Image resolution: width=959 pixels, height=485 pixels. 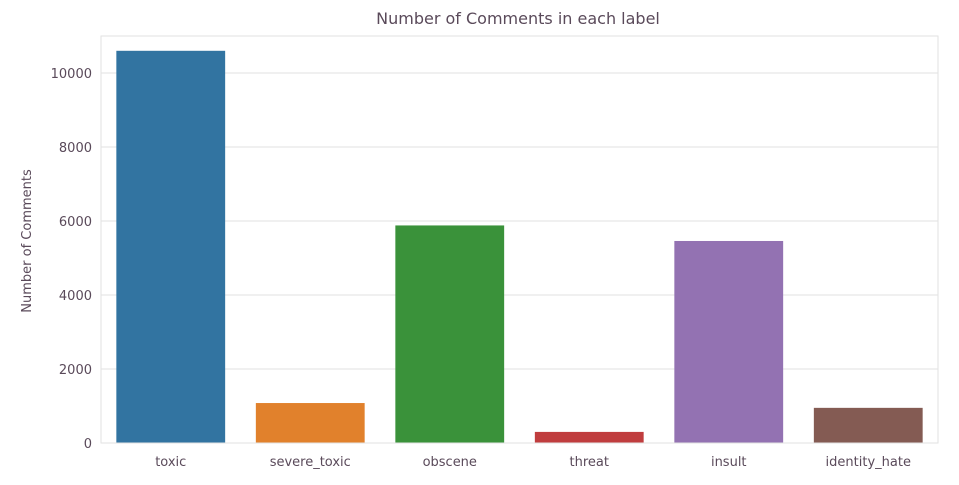 What do you see at coordinates (27, 241) in the screenshot?
I see `y-axis-label: Number of Comments` at bounding box center [27, 241].